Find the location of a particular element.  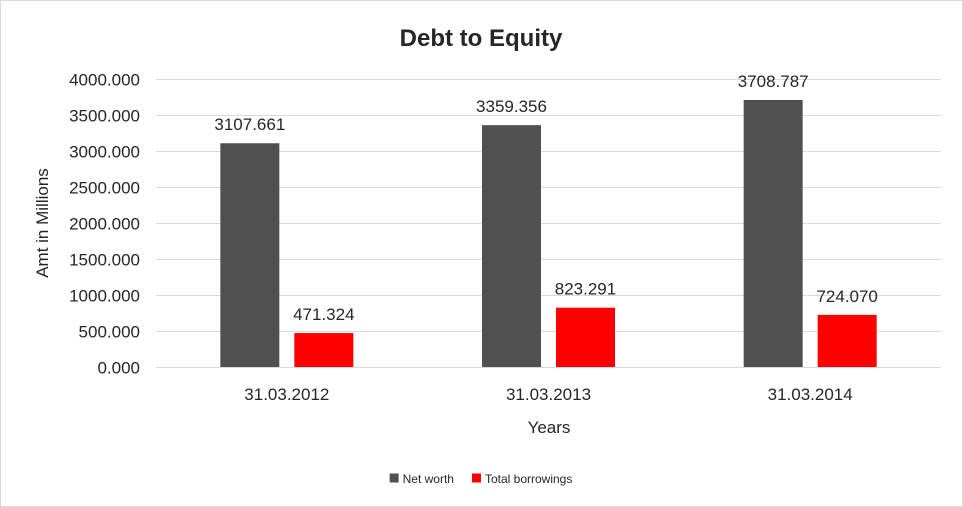

data-label: 823.291 is located at coordinates (585, 289).